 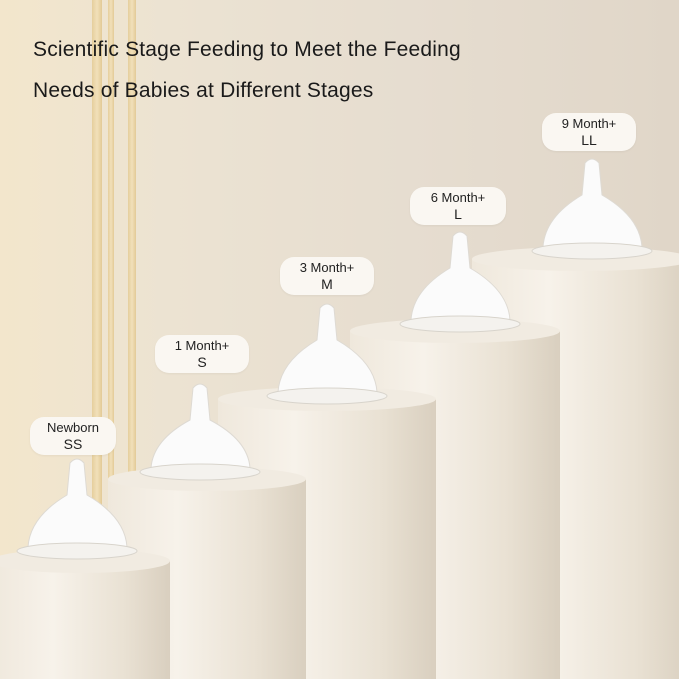 I want to click on teat-m, so click(x=327, y=354).